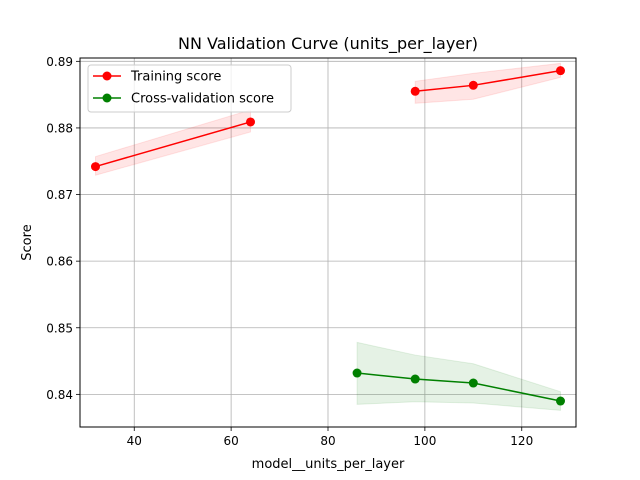 Image resolution: width=640 pixels, height=480 pixels. Describe the element at coordinates (173, 144) in the screenshot. I see `training-score-line` at that location.